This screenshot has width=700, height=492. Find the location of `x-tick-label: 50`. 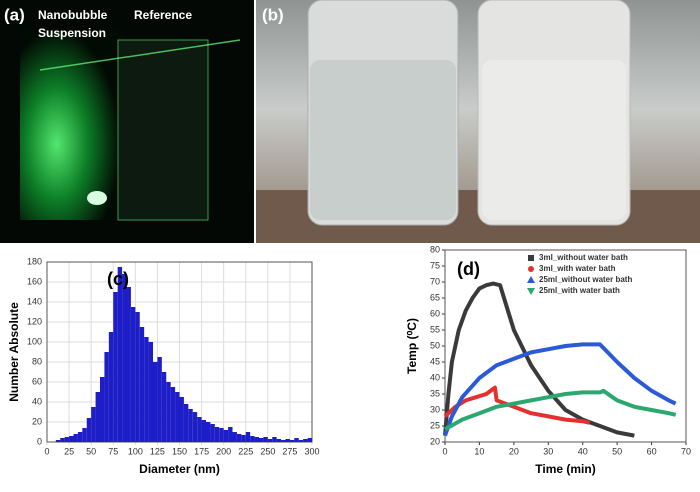

x-tick-label: 50 is located at coordinates (91, 451).